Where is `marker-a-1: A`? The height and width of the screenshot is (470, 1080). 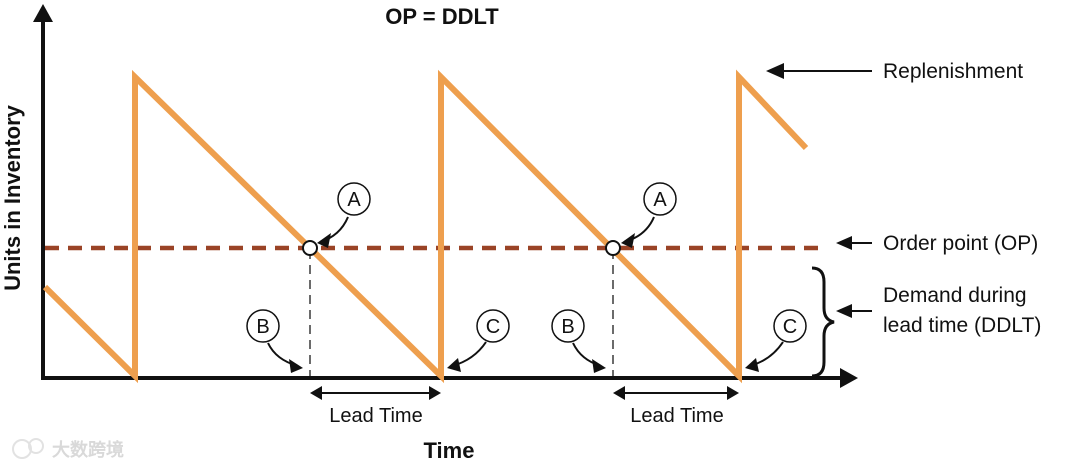 marker-a-1: A is located at coordinates (344, 215).